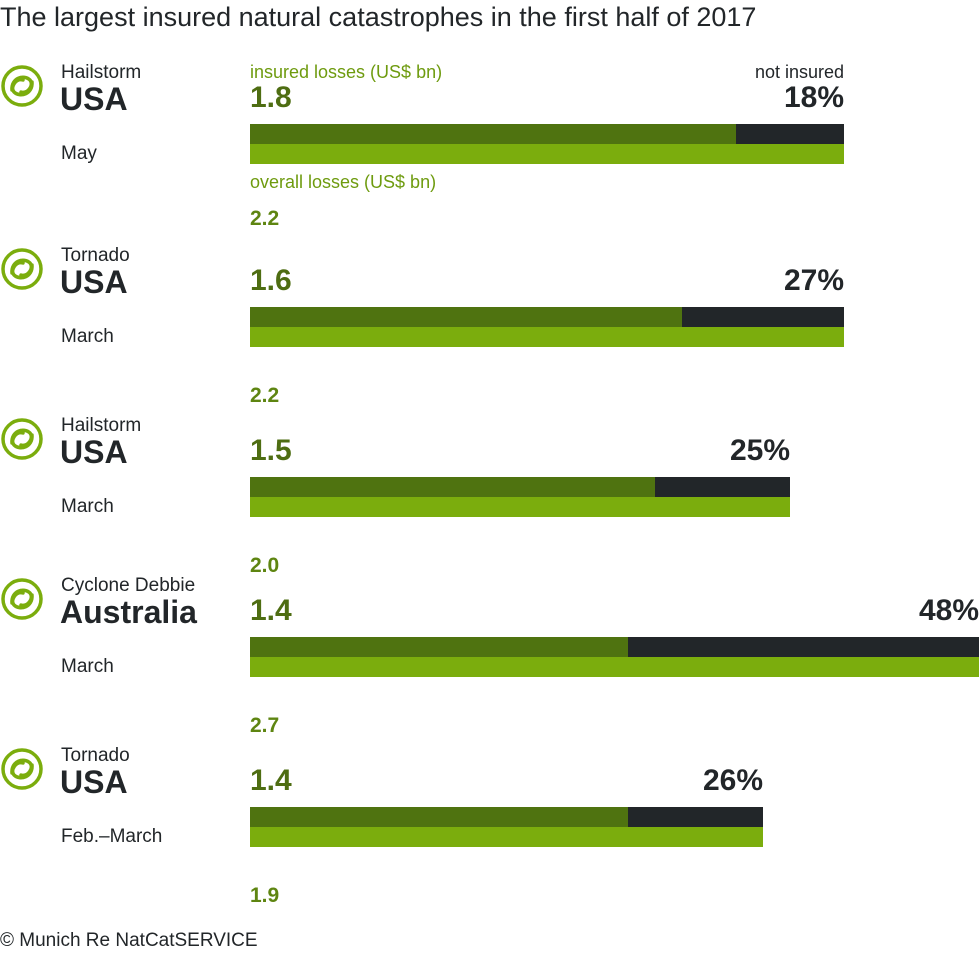  Describe the element at coordinates (799, 72) in the screenshot. I see `legend-not-insured-label: not insured` at that location.